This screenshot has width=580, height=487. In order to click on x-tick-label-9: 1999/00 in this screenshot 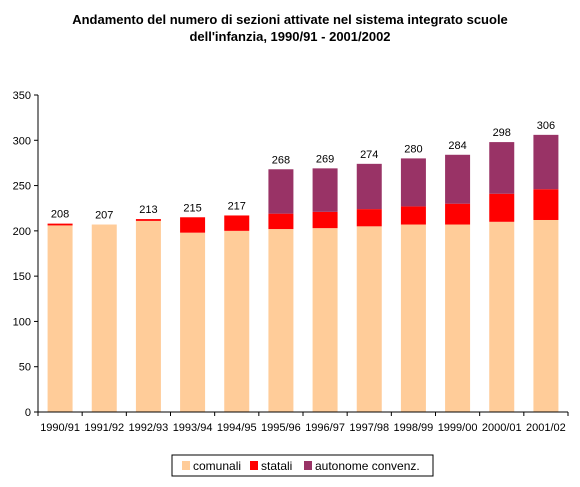, I will do `click(458, 428)`.